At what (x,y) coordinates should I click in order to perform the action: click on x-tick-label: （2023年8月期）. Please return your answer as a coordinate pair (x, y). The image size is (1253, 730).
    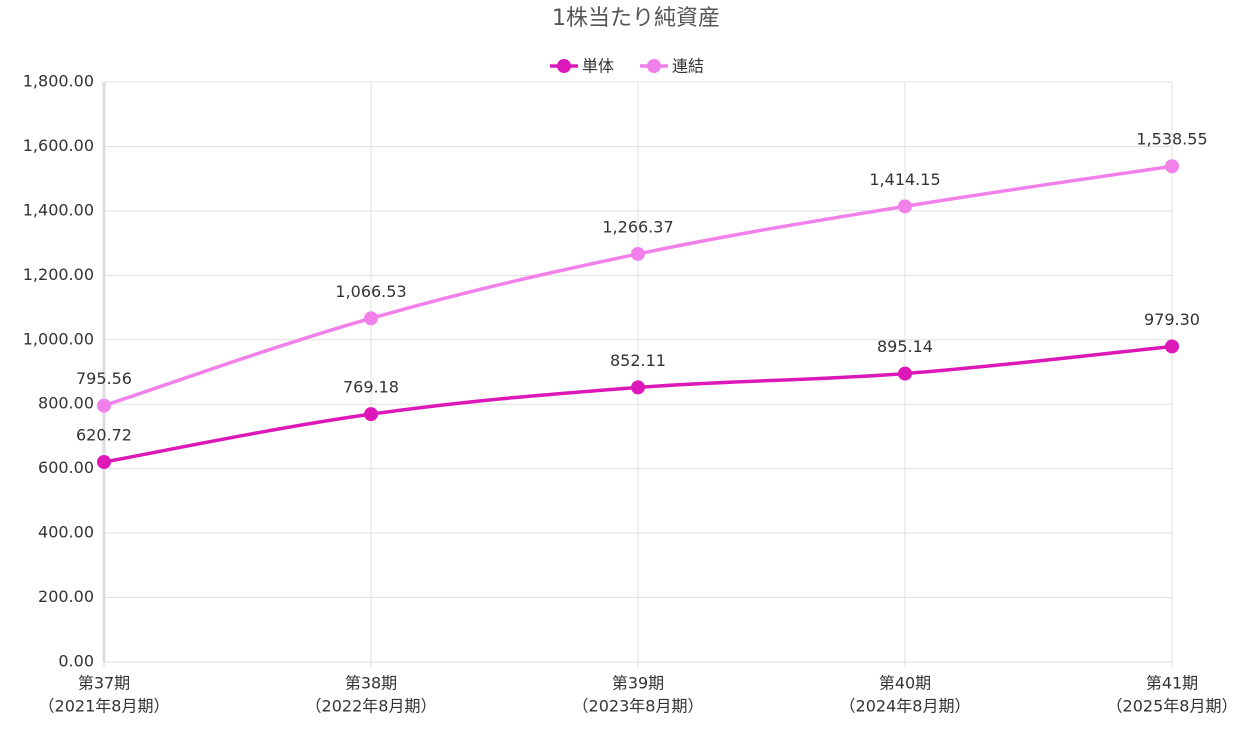
    Looking at the image, I should click on (638, 706).